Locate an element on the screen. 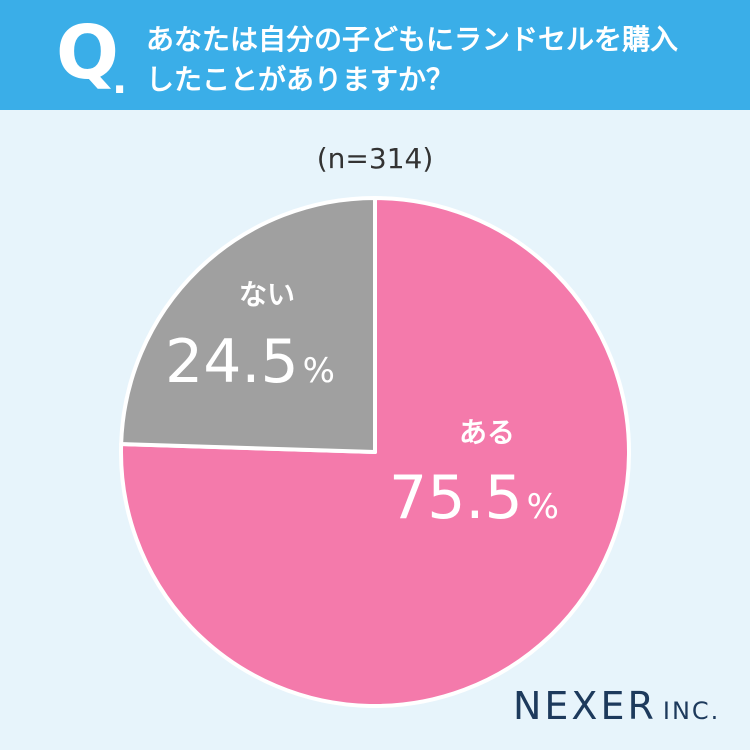  q-mark: Q is located at coordinates (87, 53).